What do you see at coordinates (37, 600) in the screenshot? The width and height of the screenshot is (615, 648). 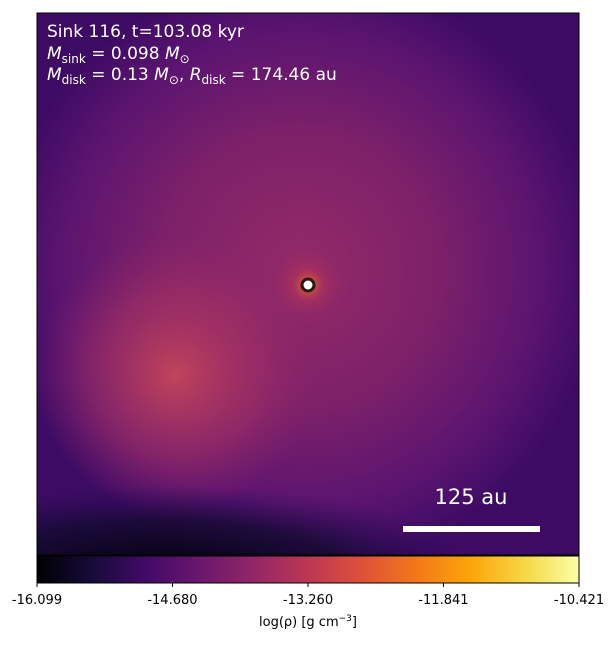 I see `colorbar-tick-label: -16.099` at bounding box center [37, 600].